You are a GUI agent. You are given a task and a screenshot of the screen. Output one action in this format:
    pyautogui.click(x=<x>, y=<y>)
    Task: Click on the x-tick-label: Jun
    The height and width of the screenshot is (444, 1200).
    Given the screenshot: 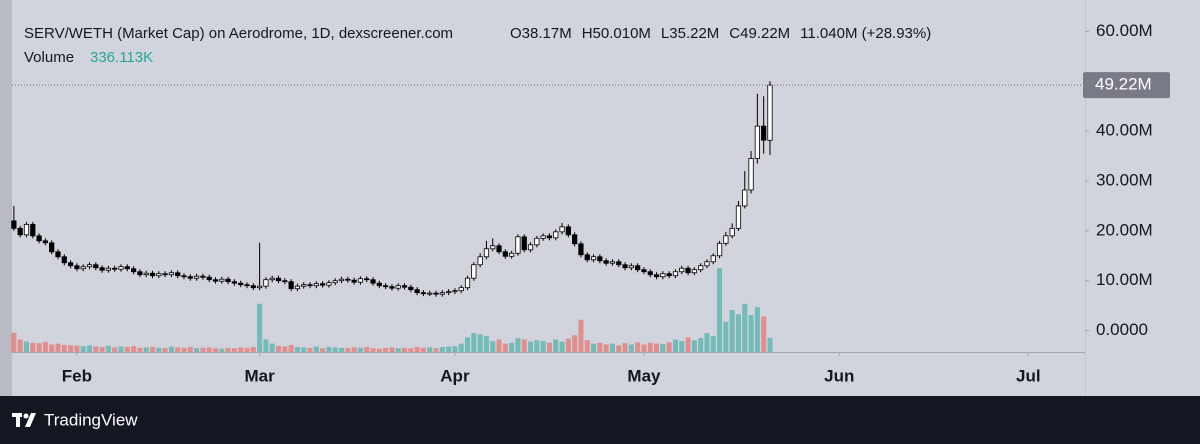 What is the action you would take?
    pyautogui.click(x=839, y=375)
    